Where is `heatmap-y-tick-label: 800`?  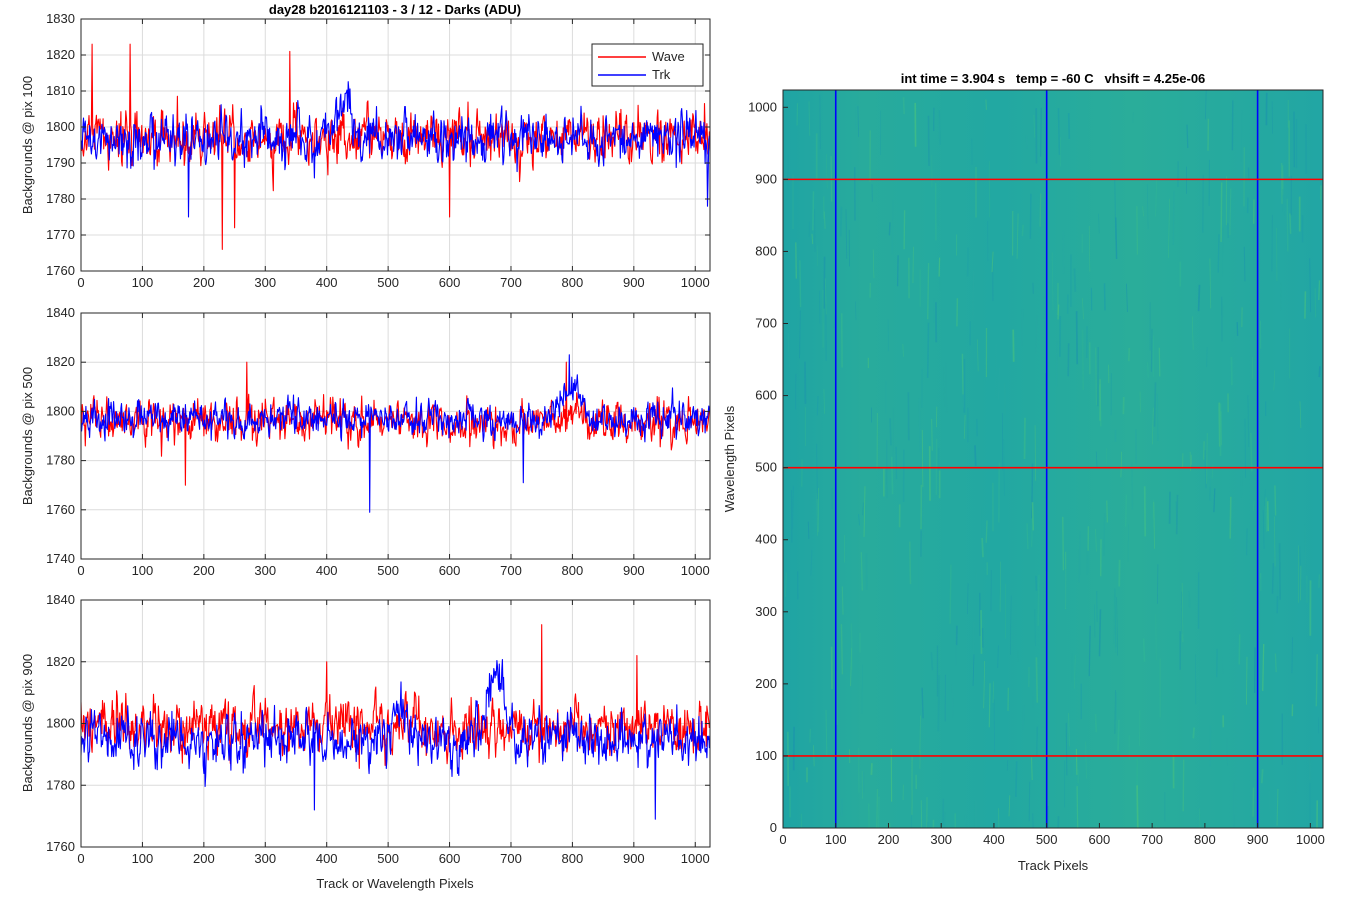 heatmap-y-tick-label: 800 is located at coordinates (766, 250).